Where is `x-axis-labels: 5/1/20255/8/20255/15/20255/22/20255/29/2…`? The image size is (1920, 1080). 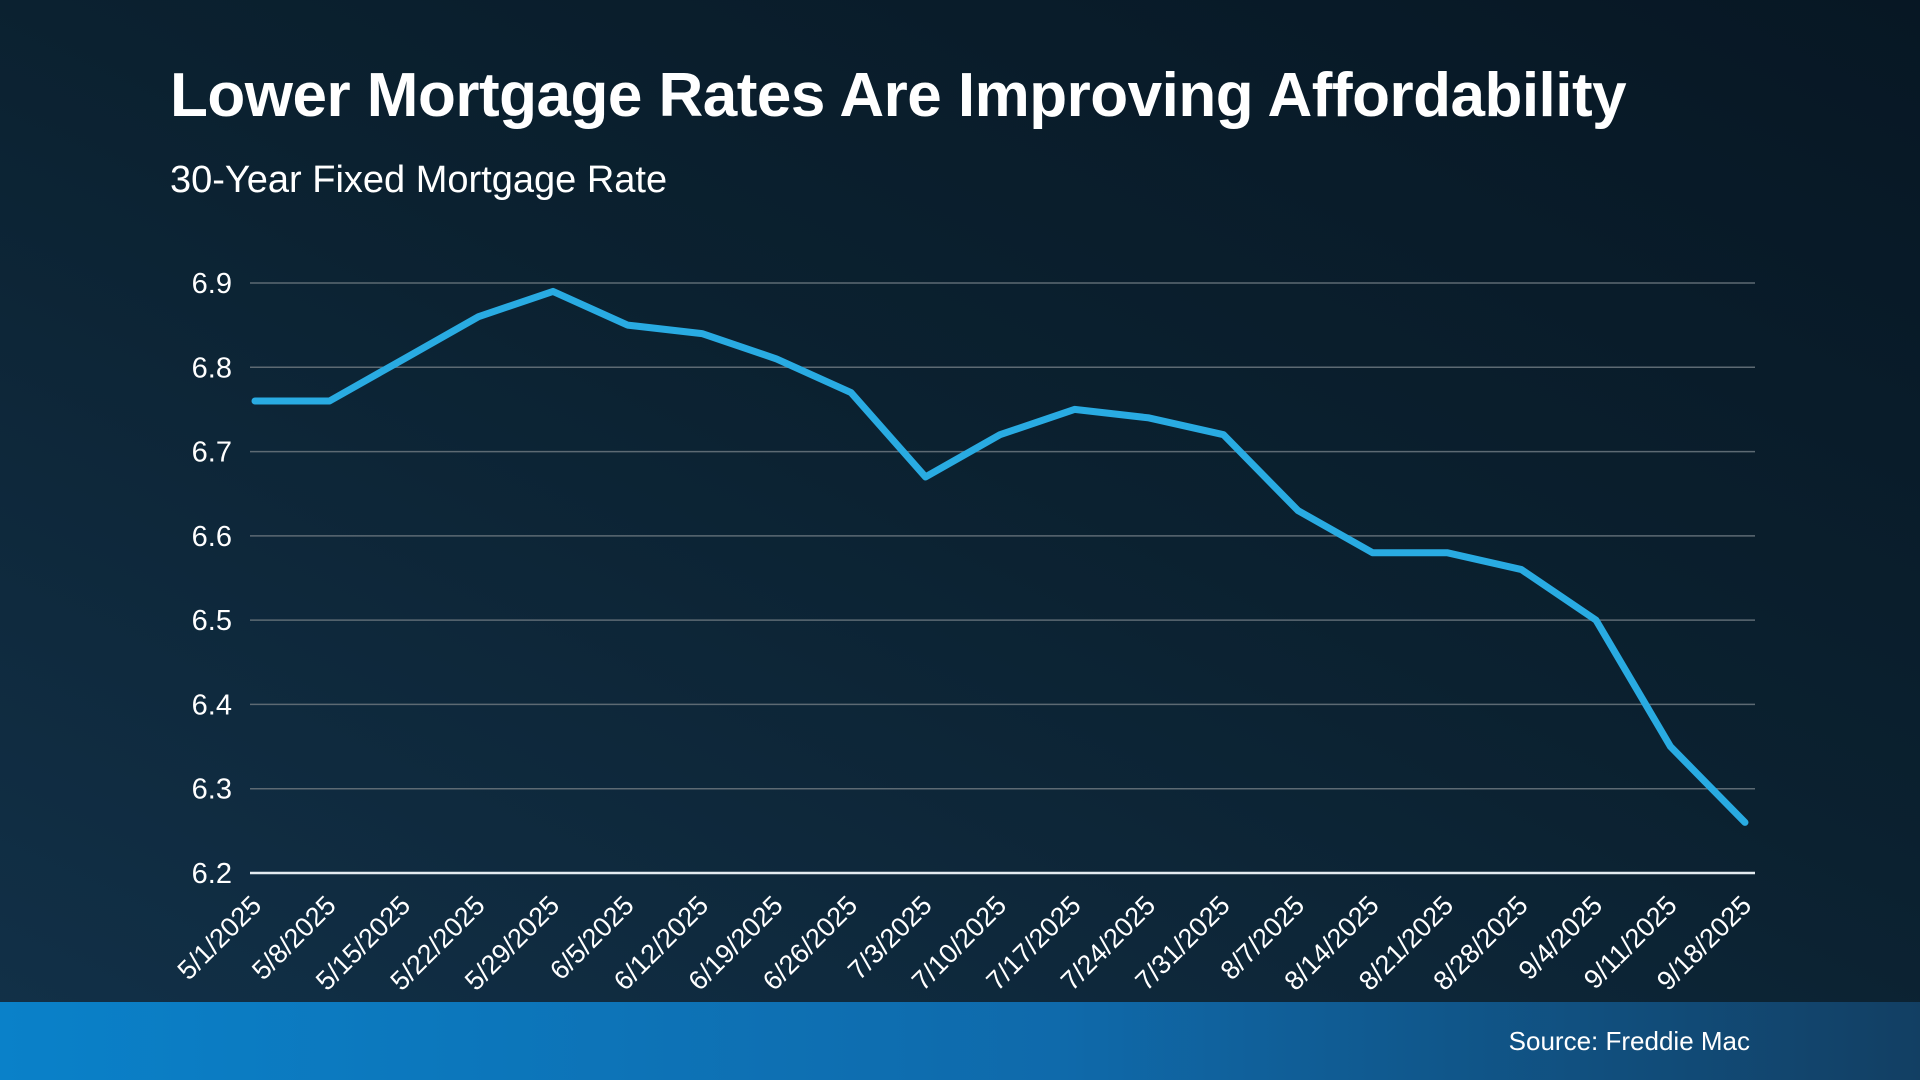 x-axis-labels: 5/1/20255/8/20255/15/20255/22/20255/29/2… is located at coordinates (965, 943).